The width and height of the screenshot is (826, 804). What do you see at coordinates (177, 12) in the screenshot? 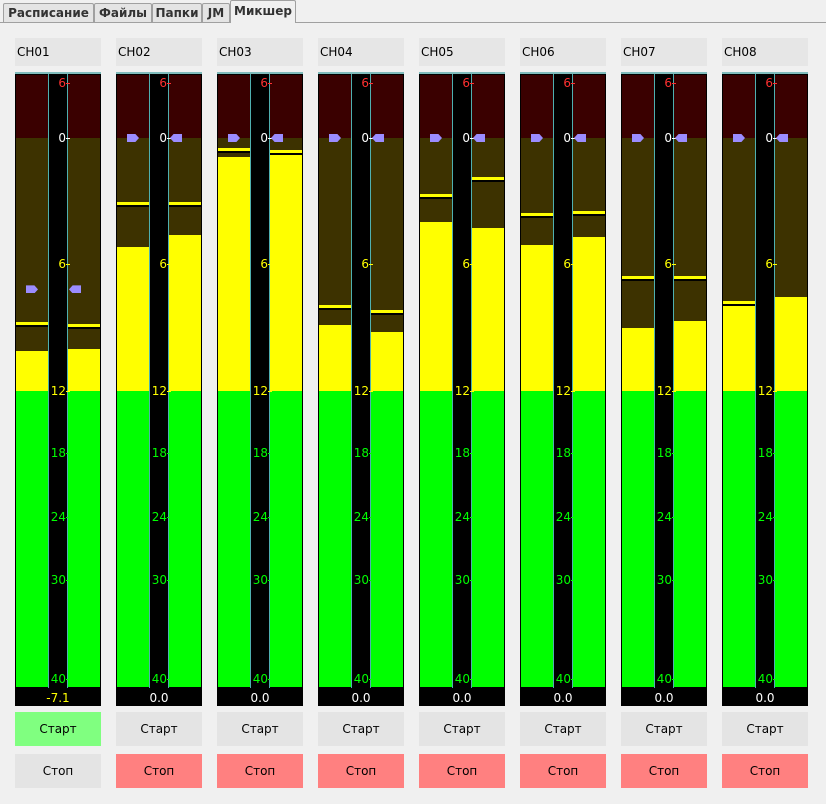
I see `tab-folders: Папки` at bounding box center [177, 12].